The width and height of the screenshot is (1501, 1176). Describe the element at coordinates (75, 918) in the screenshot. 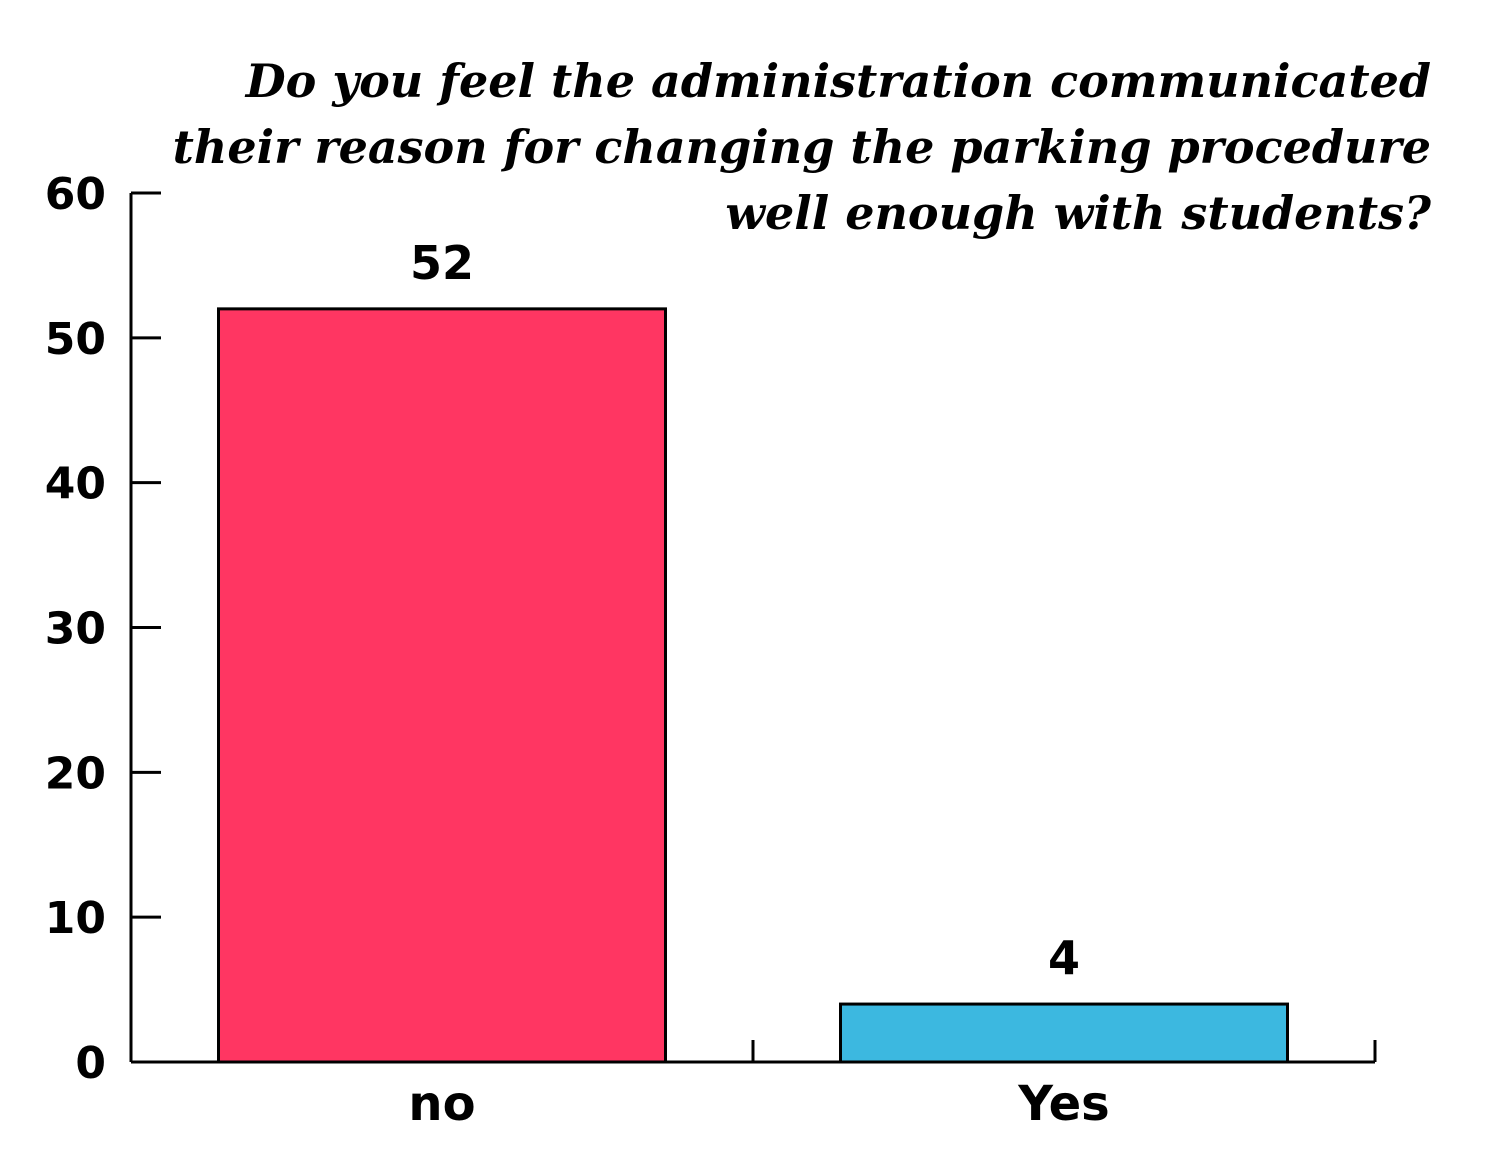

I see `y-tick-label: 10` at that location.